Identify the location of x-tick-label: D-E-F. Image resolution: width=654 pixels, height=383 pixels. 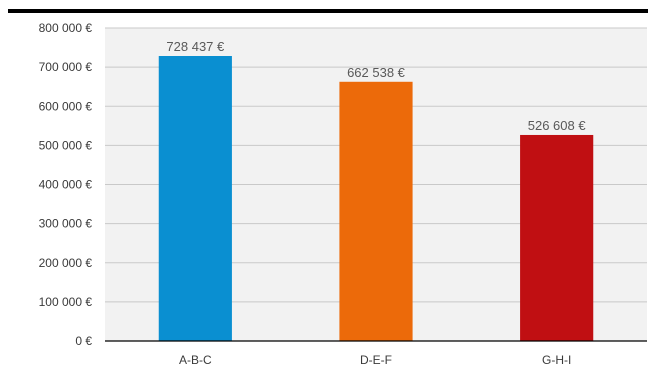
(376, 360).